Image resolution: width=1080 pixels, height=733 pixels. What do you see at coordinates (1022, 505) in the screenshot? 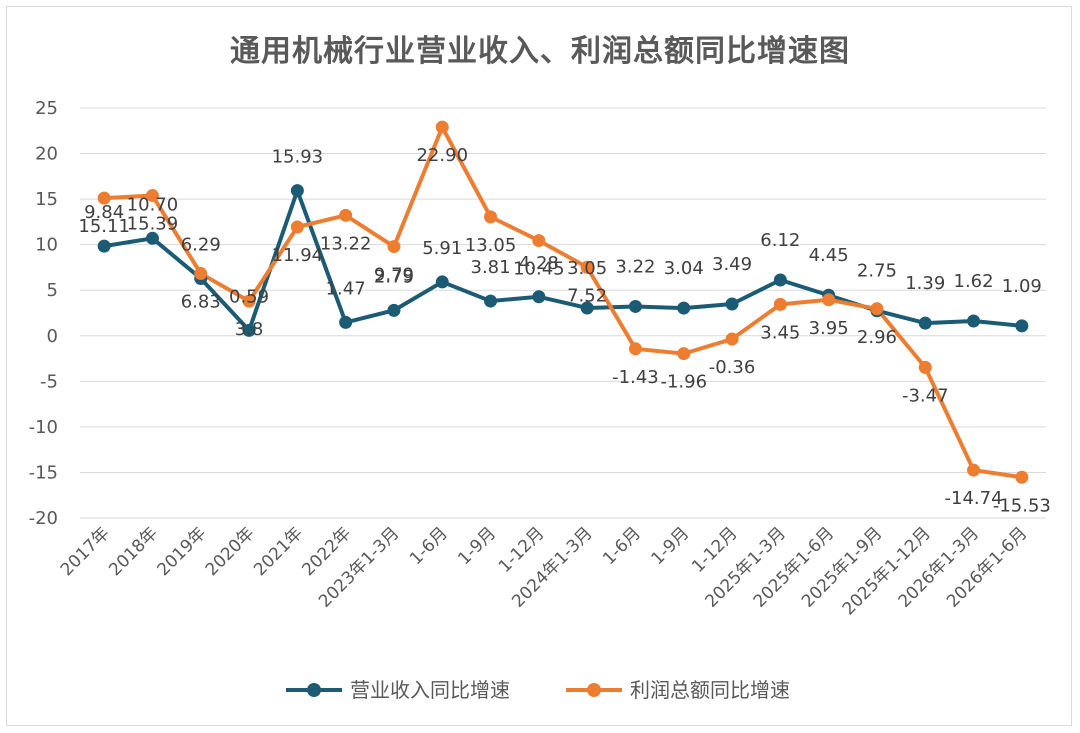
I see `data-label: -15.53` at bounding box center [1022, 505].